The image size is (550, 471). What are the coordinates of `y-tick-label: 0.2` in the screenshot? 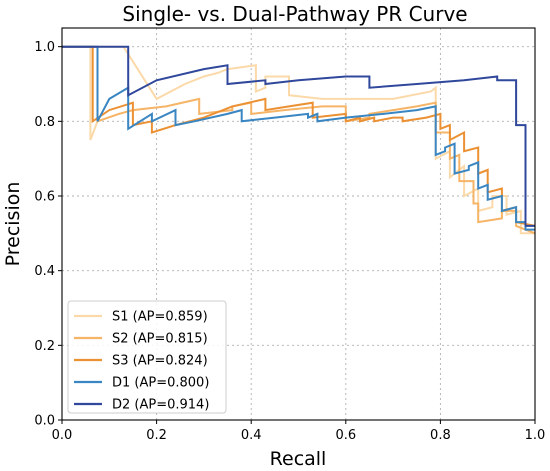 It's located at (44, 346).